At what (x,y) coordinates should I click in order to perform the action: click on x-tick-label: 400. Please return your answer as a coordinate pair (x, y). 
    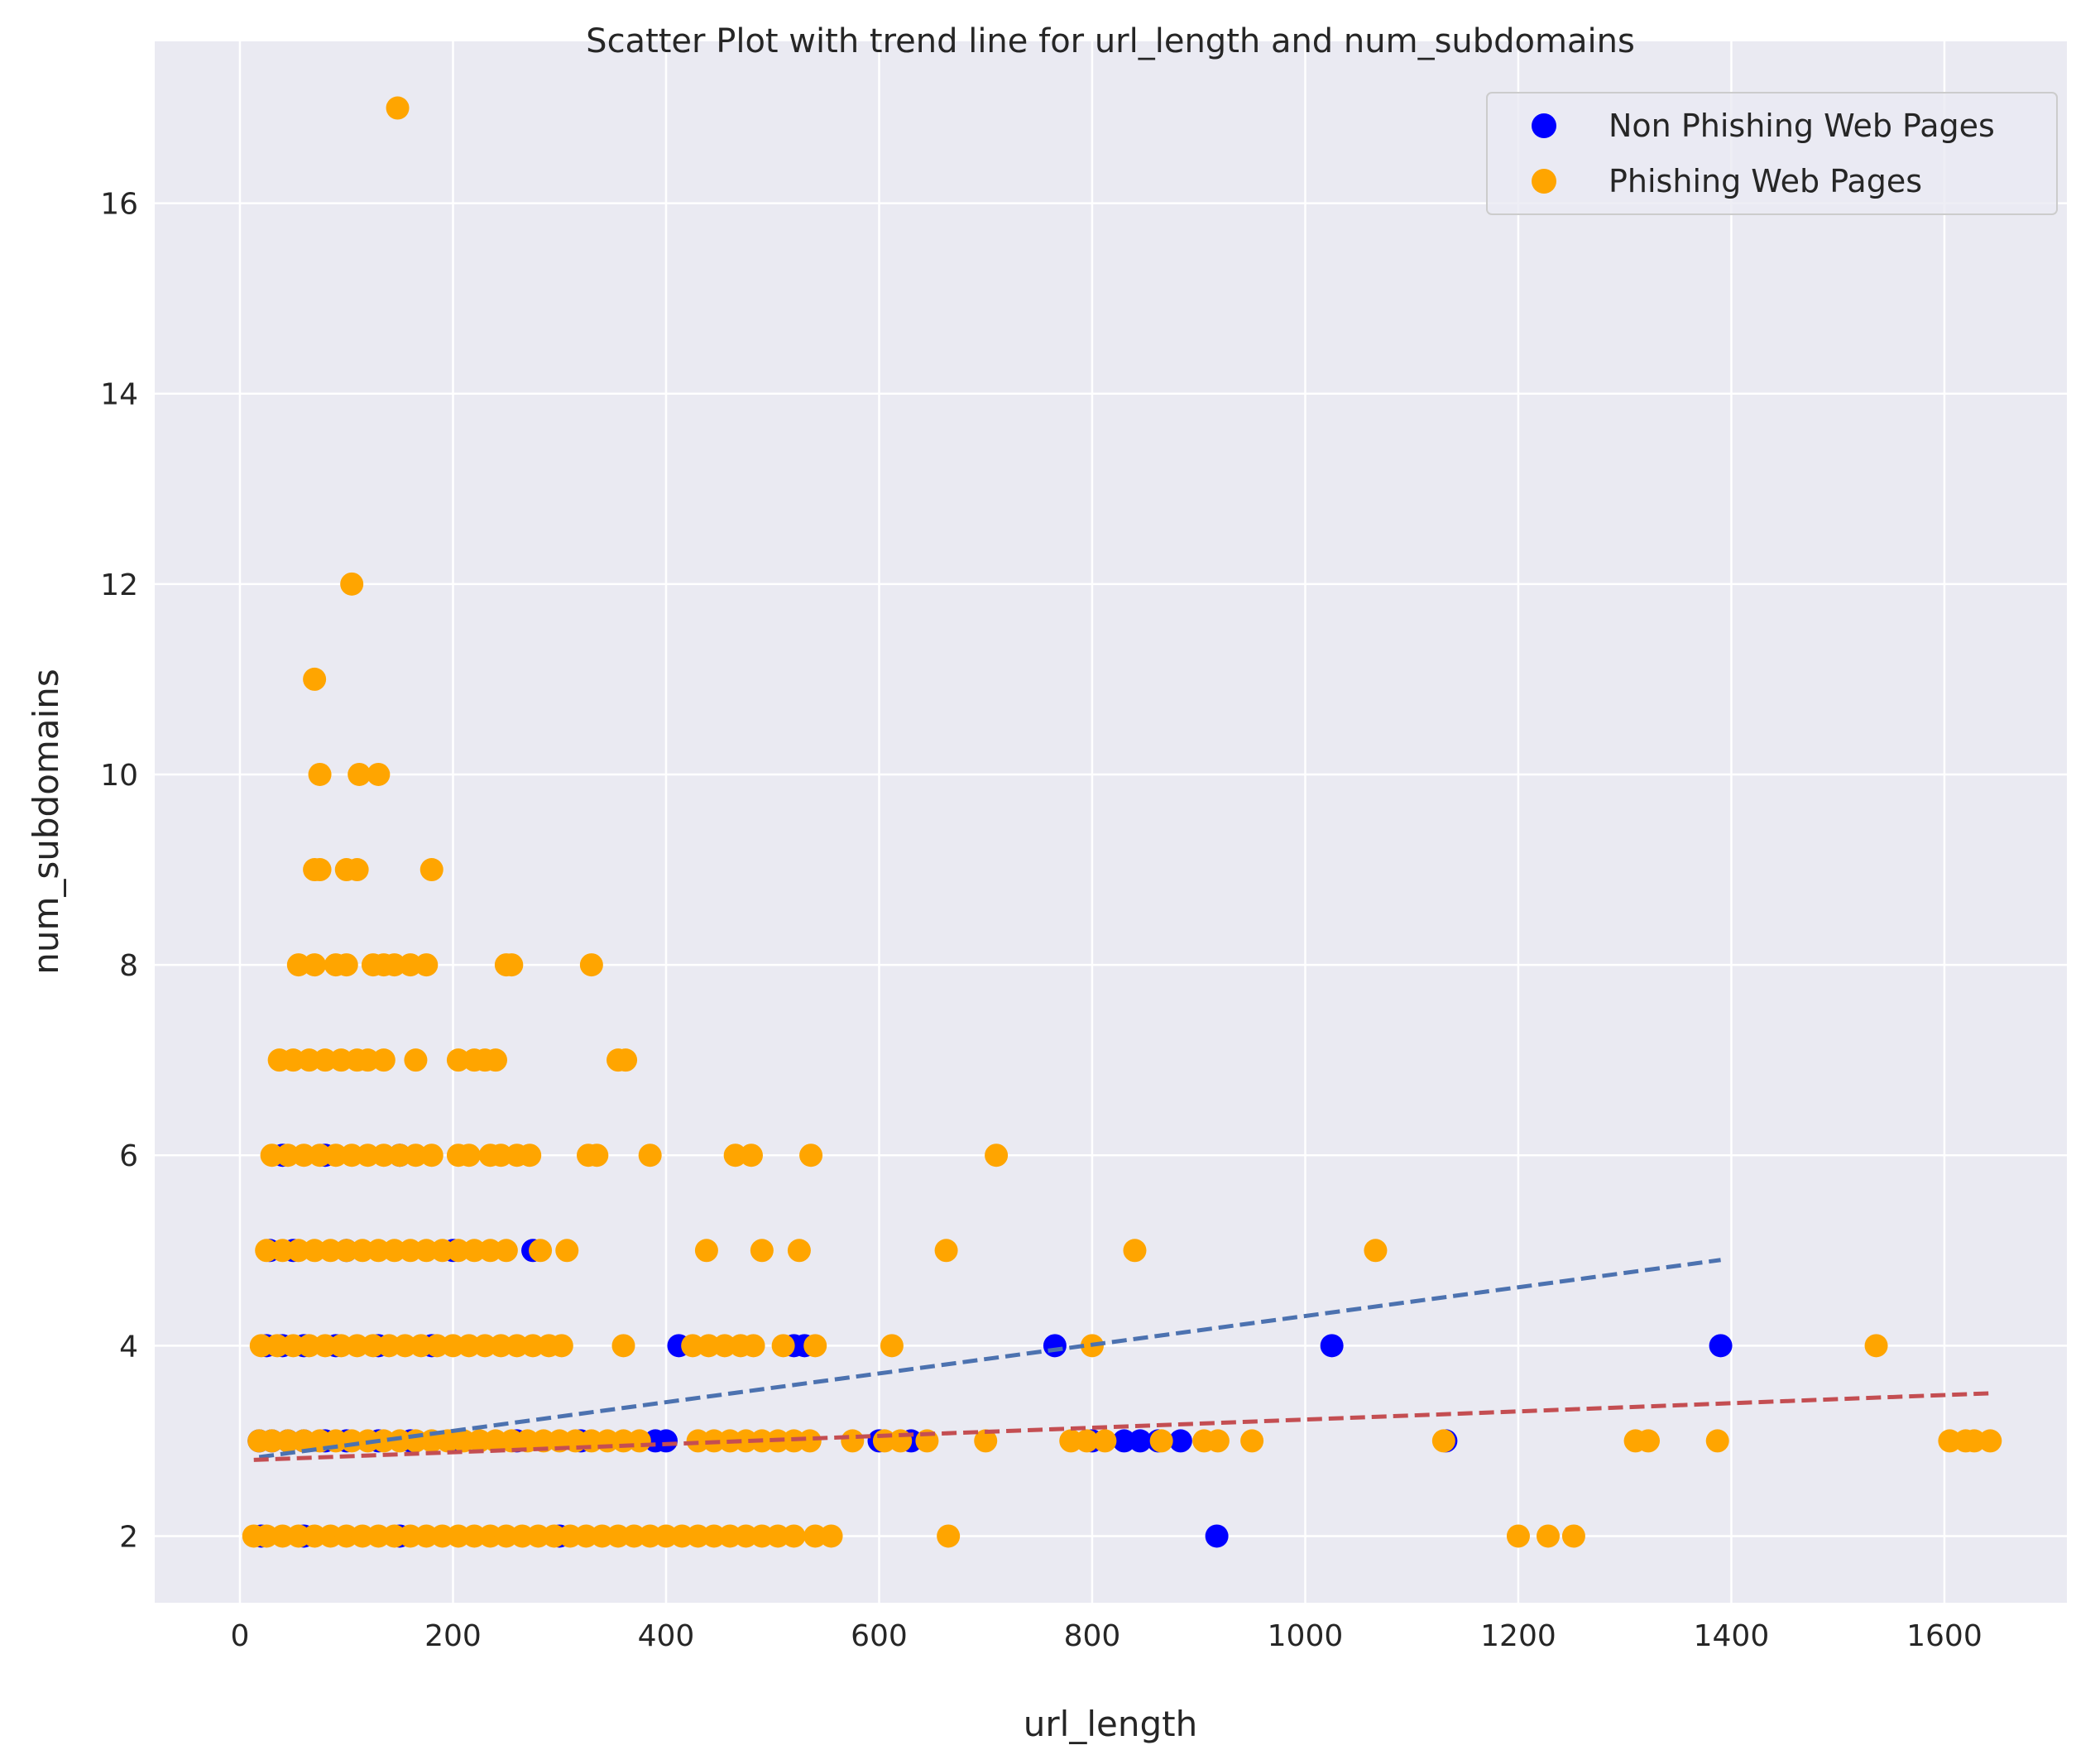
    Looking at the image, I should click on (666, 1636).